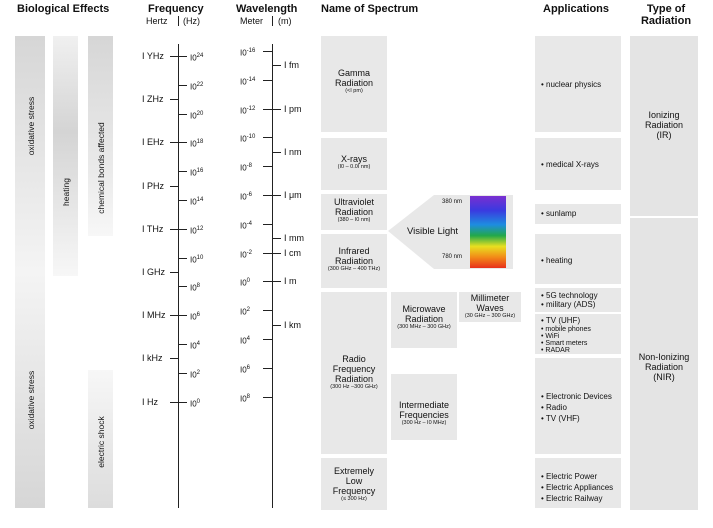 The width and height of the screenshot is (713, 528). What do you see at coordinates (354, 212) in the screenshot?
I see `spectrum-uv: Ultraviolet Radiation (380 – I0 nm)` at bounding box center [354, 212].